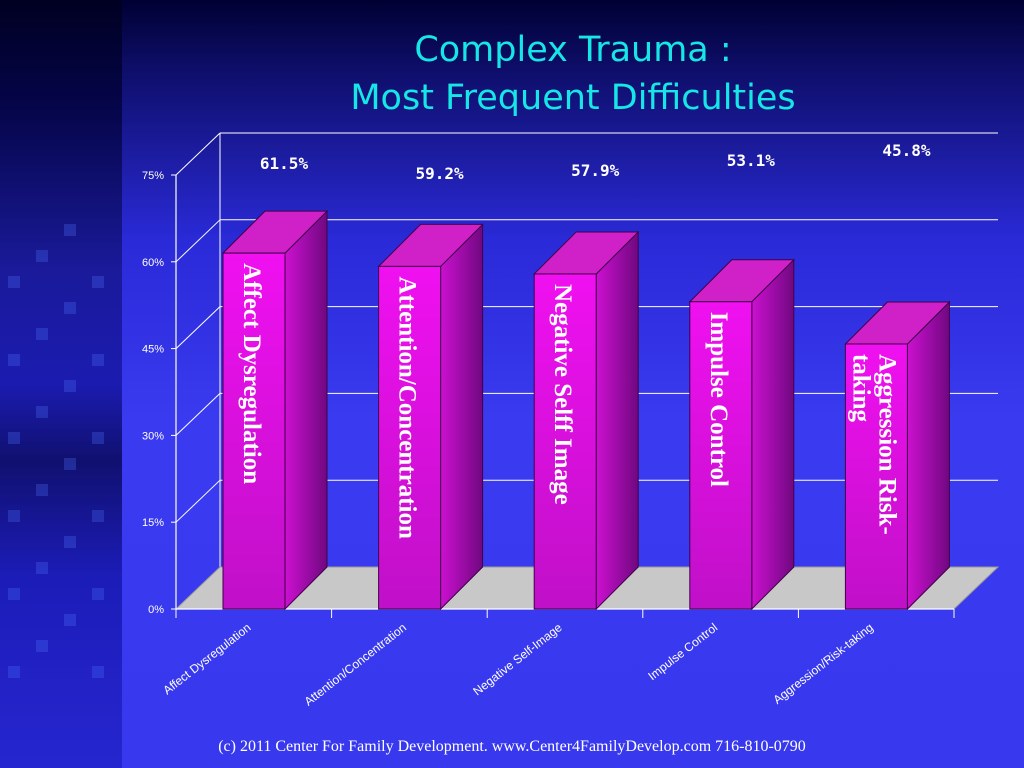 This screenshot has width=1024, height=768. I want to click on y-tick-label: 15%, so click(153, 523).